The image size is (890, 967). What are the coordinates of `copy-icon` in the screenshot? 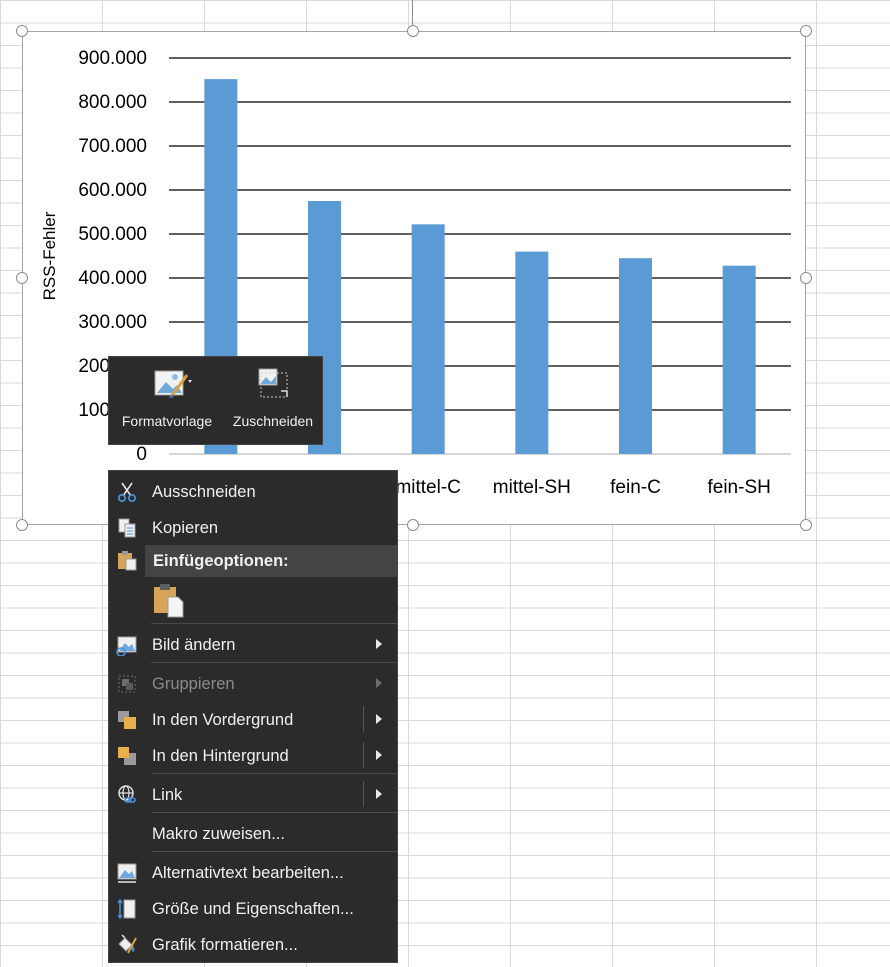 It's located at (127, 528).